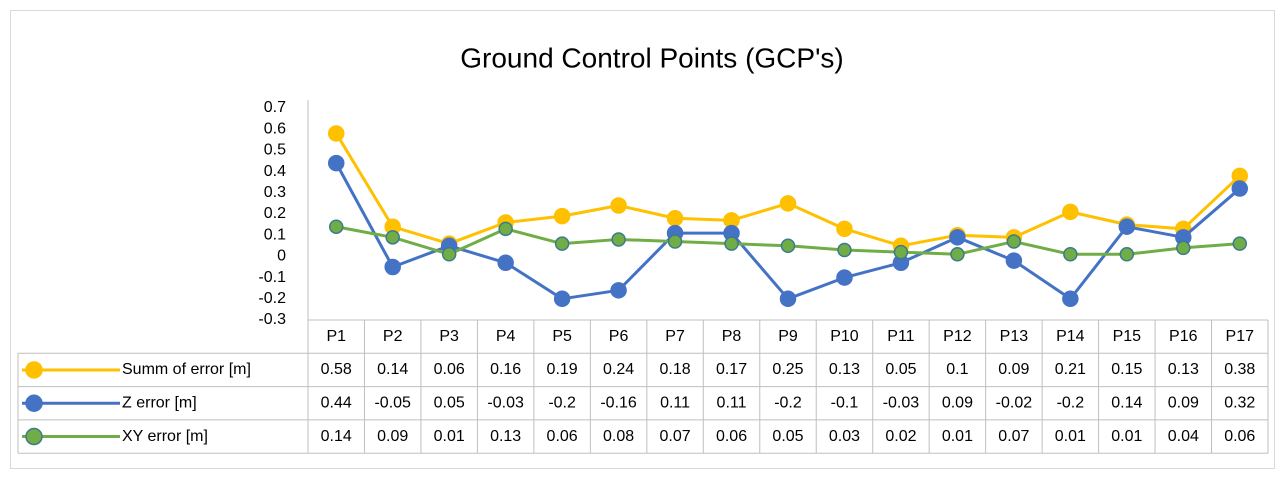 Image resolution: width=1285 pixels, height=484 pixels. What do you see at coordinates (618, 402) in the screenshot?
I see `table-value: -0.16` at bounding box center [618, 402].